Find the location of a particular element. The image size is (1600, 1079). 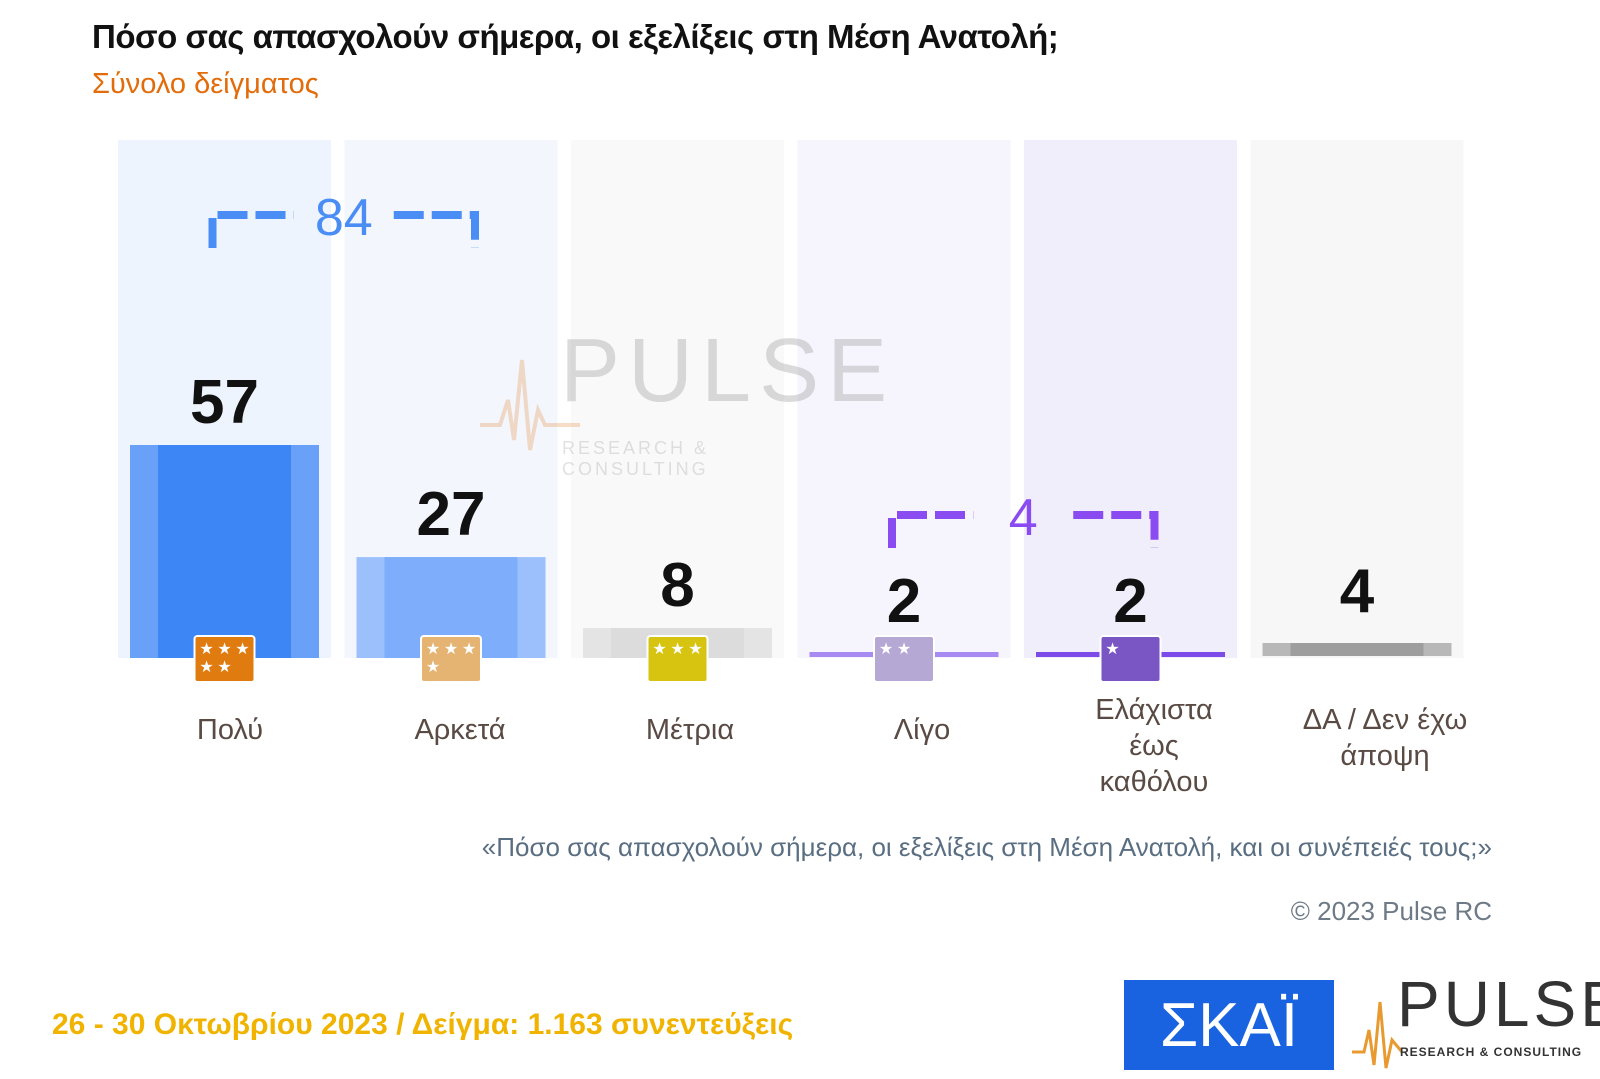

pulse-logo-text: PULSE is located at coordinates (1498, 1004).